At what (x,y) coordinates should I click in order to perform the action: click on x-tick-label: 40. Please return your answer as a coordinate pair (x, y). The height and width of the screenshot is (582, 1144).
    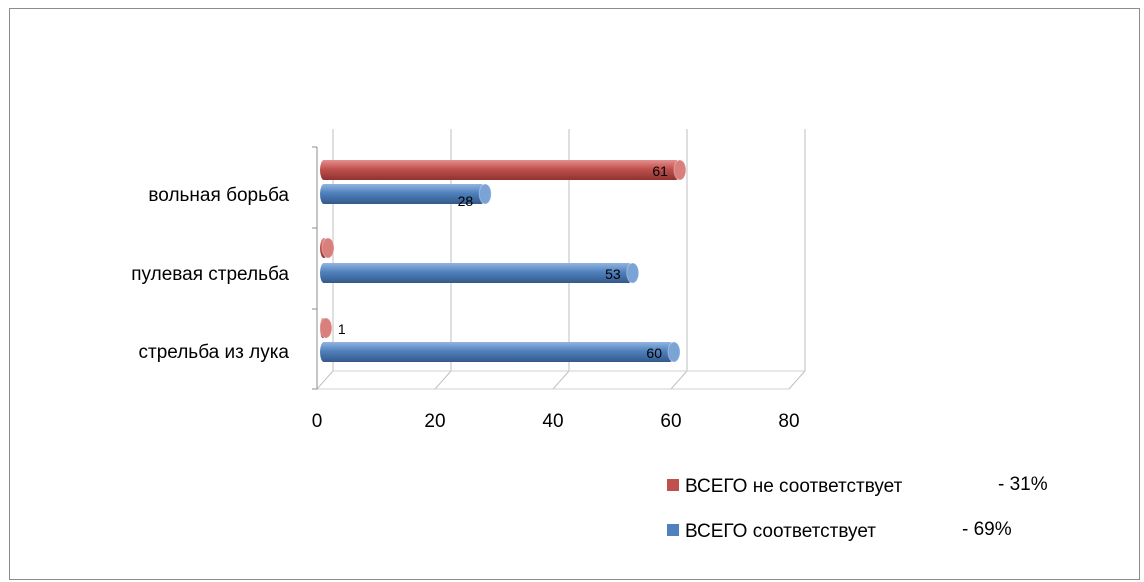
    Looking at the image, I should click on (552, 421).